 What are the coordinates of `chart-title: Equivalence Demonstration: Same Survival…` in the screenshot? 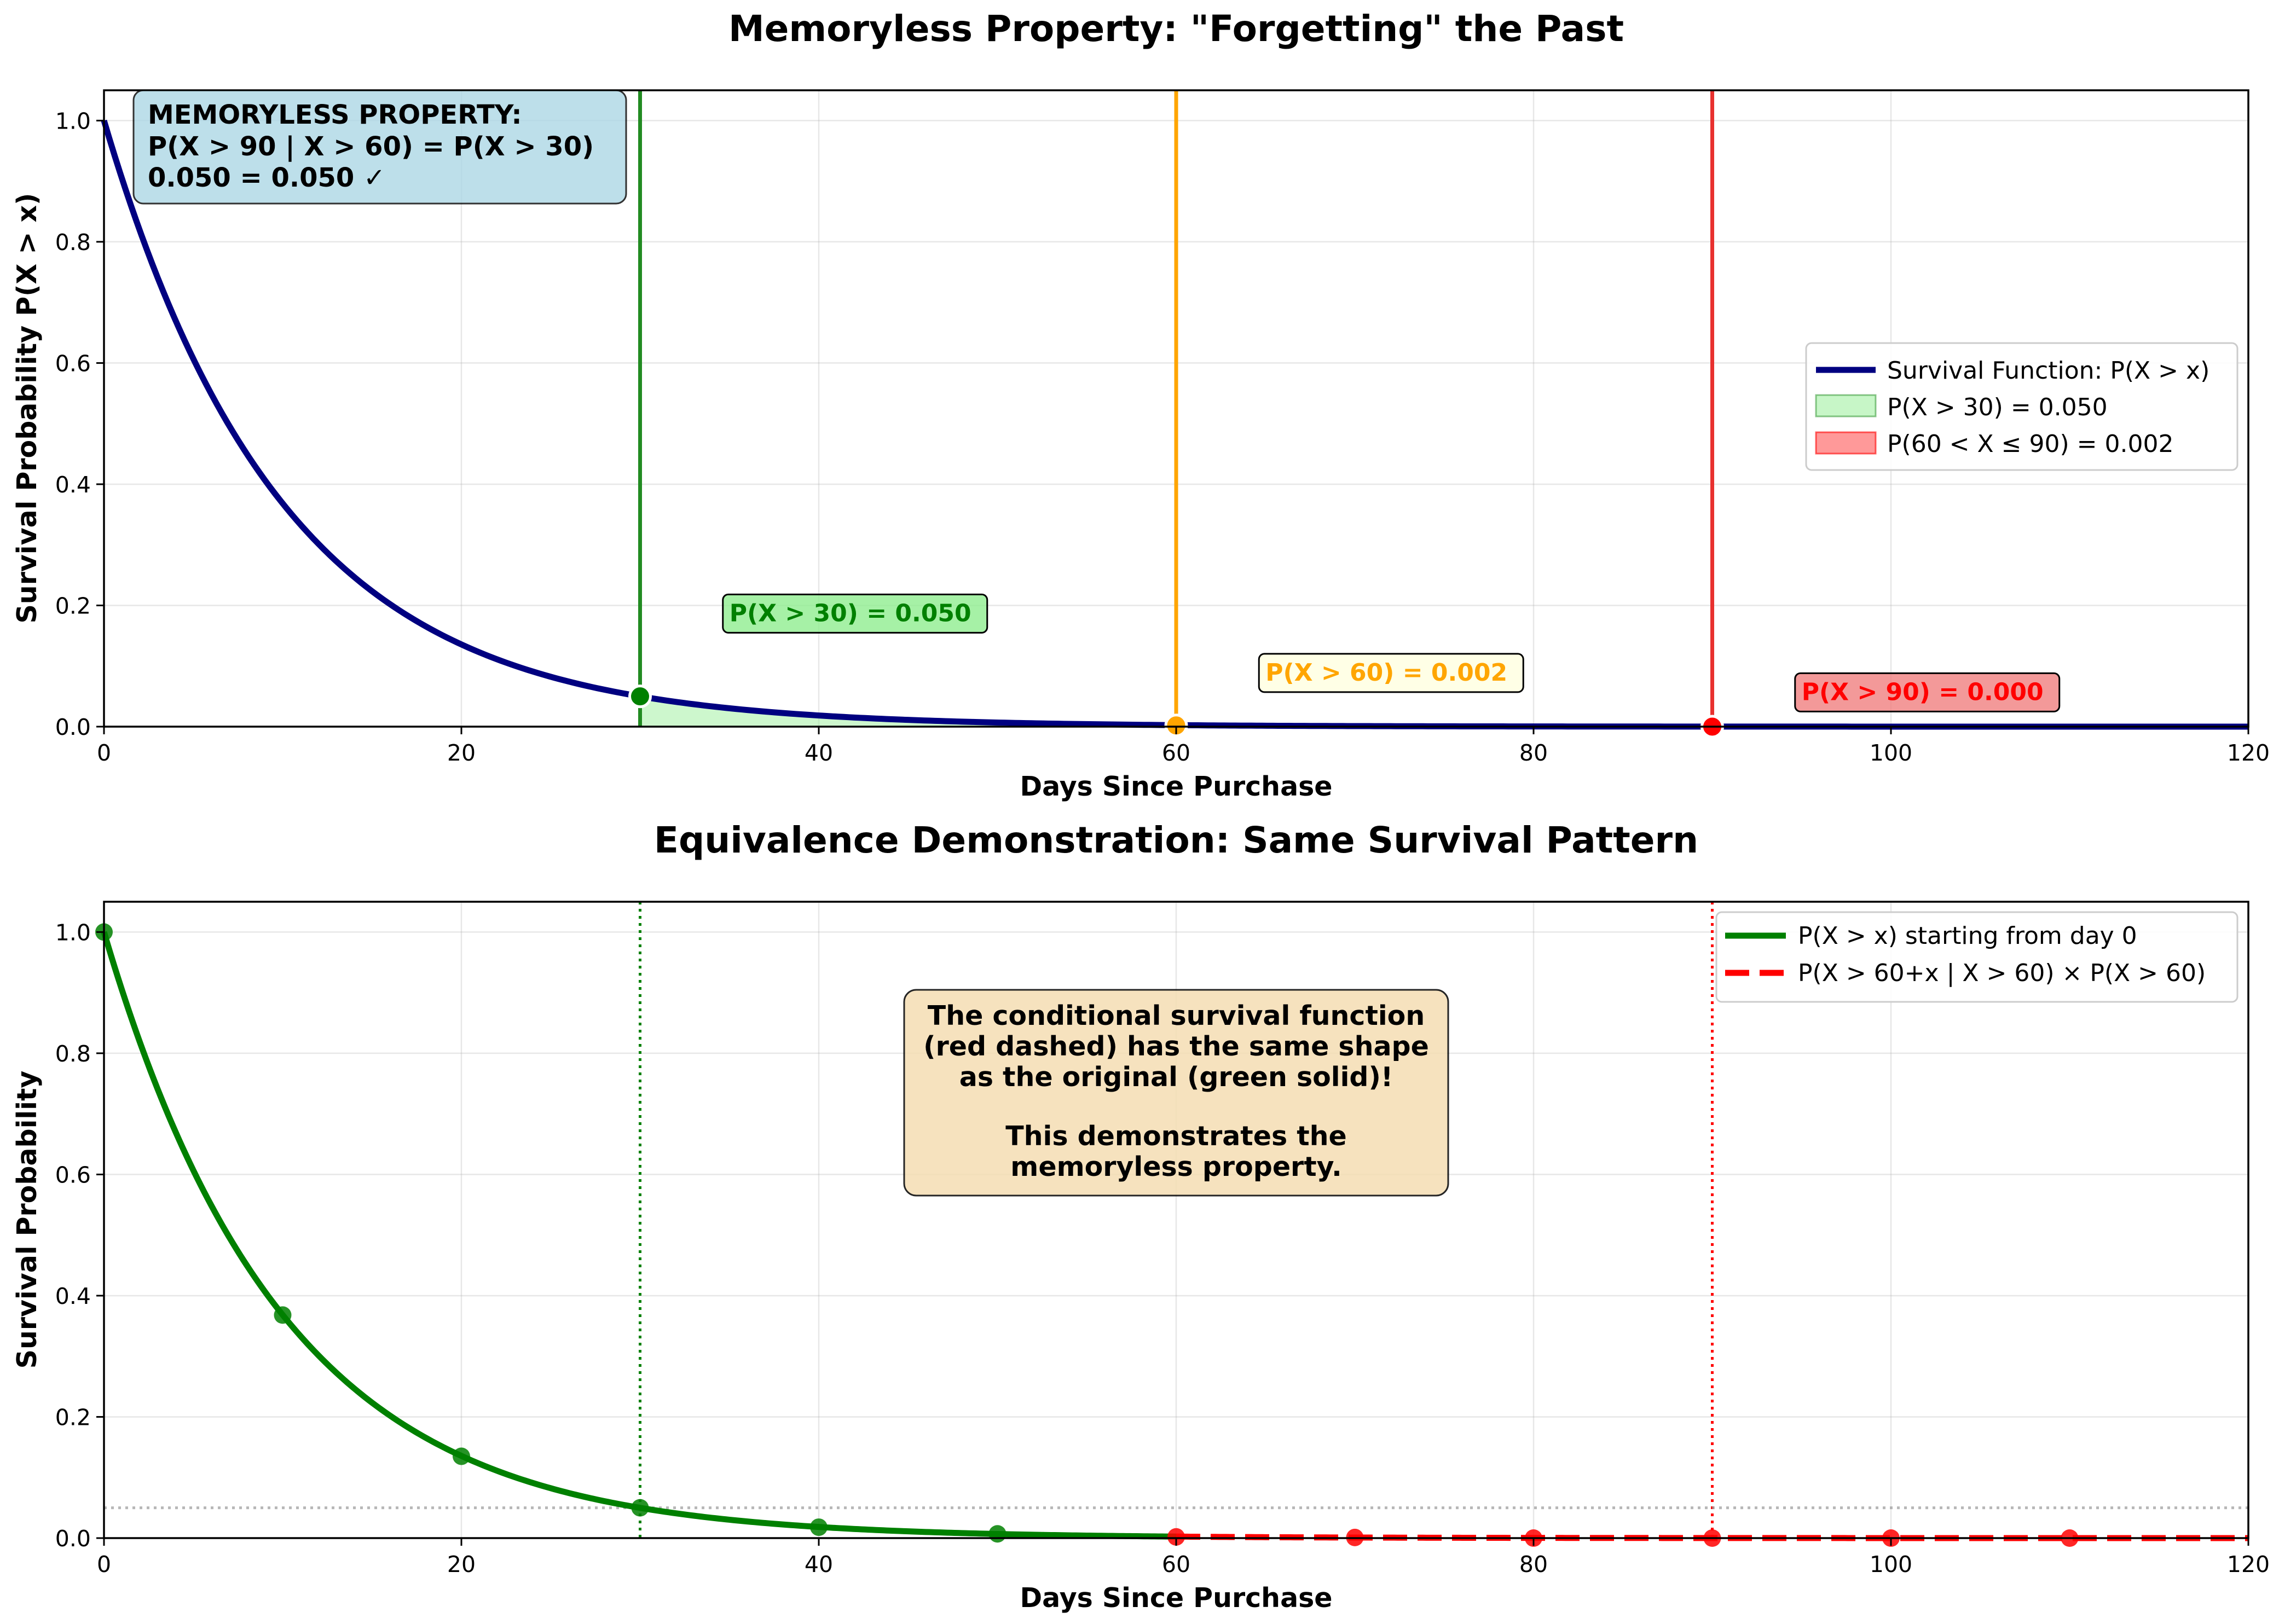 It's located at (1176, 840).